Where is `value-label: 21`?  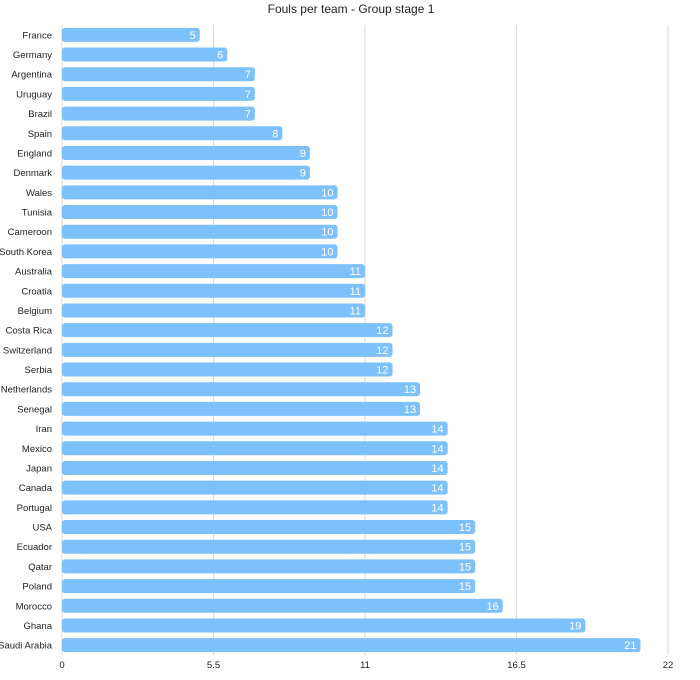
value-label: 21 is located at coordinates (630, 646).